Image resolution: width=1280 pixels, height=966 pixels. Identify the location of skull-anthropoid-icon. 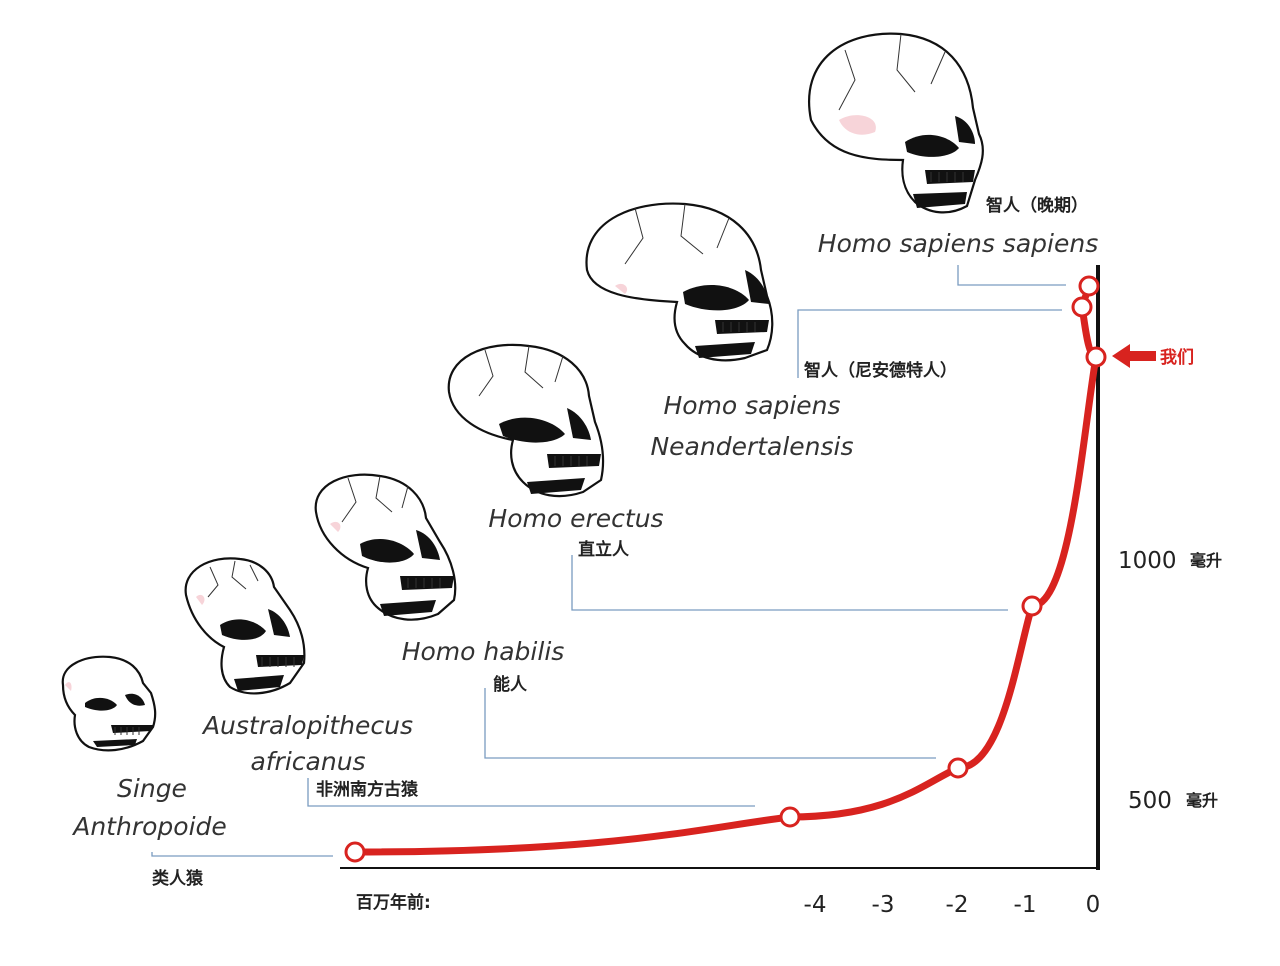
(109, 703).